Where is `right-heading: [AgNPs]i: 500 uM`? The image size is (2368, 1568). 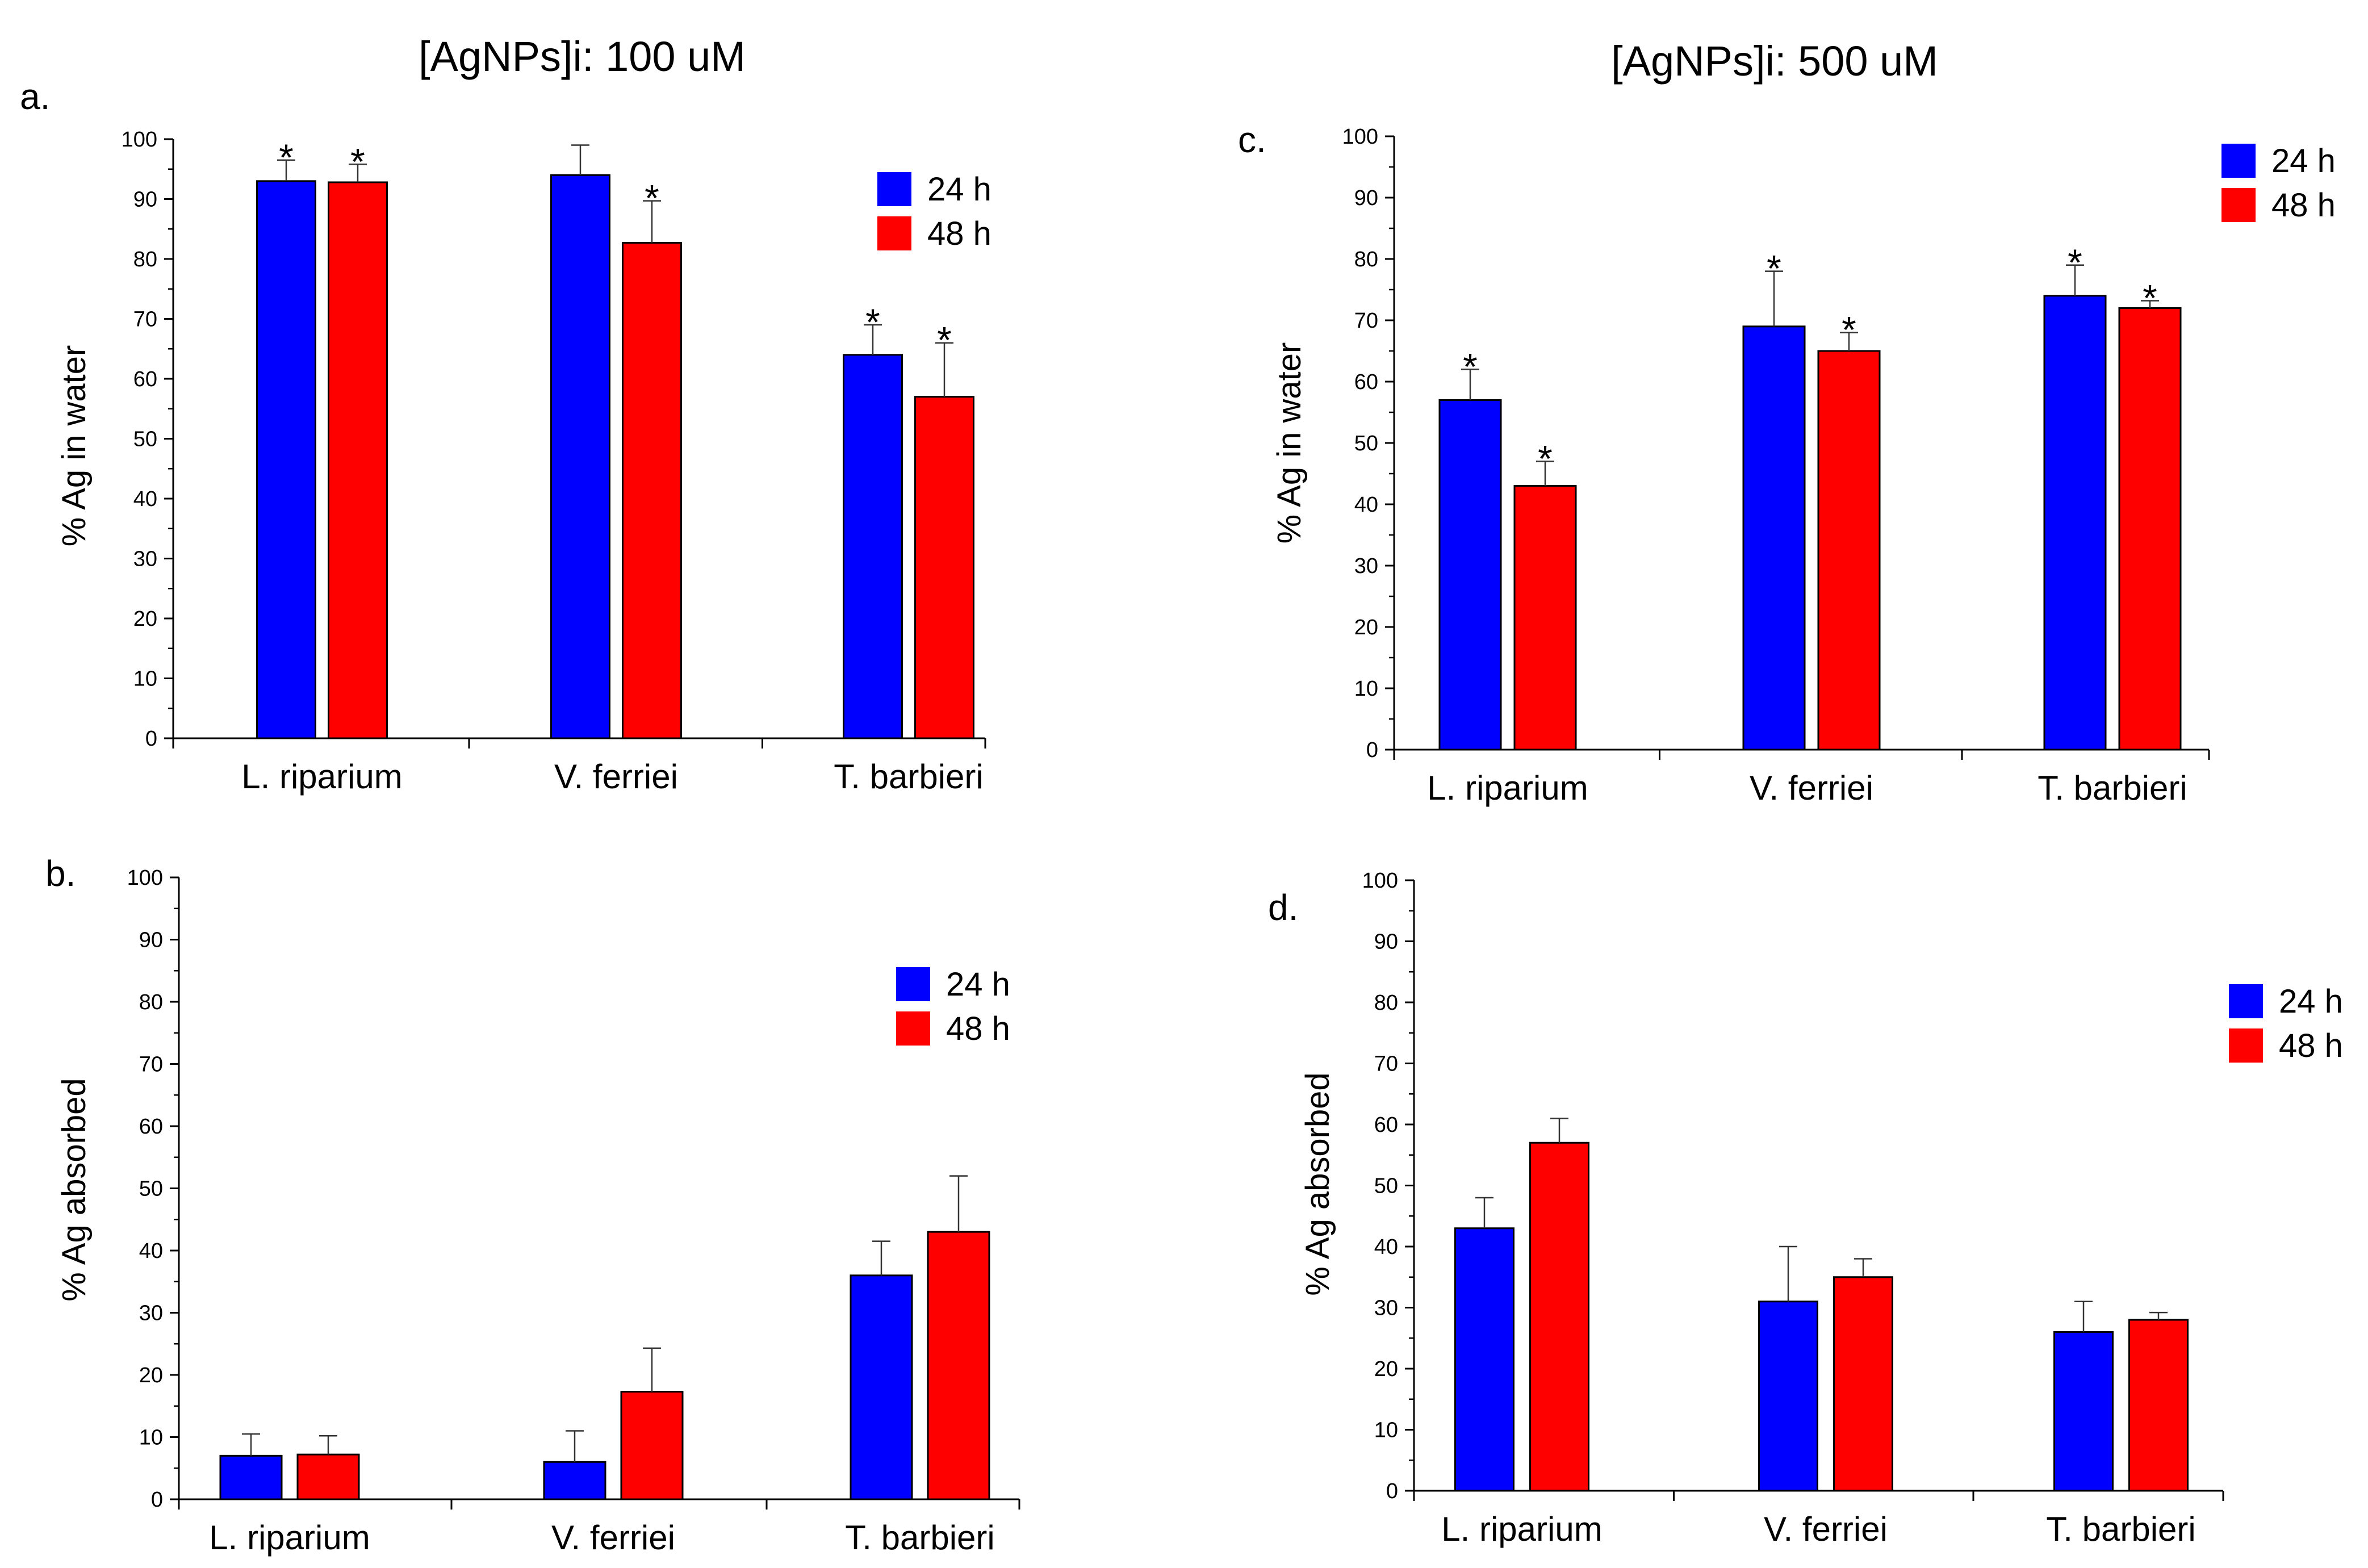 right-heading: [AgNPs]i: 500 uM is located at coordinates (1774, 61).